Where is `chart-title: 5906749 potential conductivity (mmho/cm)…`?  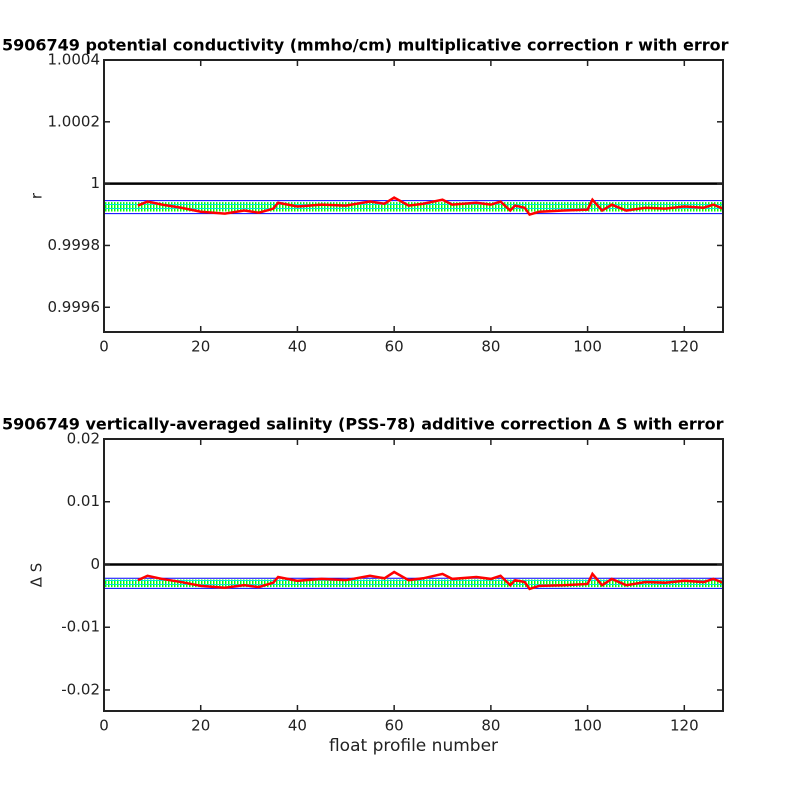 chart-title: 5906749 potential conductivity (mmho/cm)… is located at coordinates (365, 45).